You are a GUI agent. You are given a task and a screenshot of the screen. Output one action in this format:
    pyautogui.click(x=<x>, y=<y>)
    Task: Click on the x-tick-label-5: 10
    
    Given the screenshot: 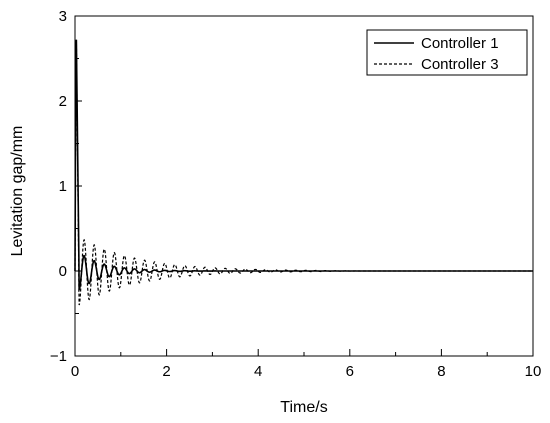 What is the action you would take?
    pyautogui.click(x=533, y=371)
    